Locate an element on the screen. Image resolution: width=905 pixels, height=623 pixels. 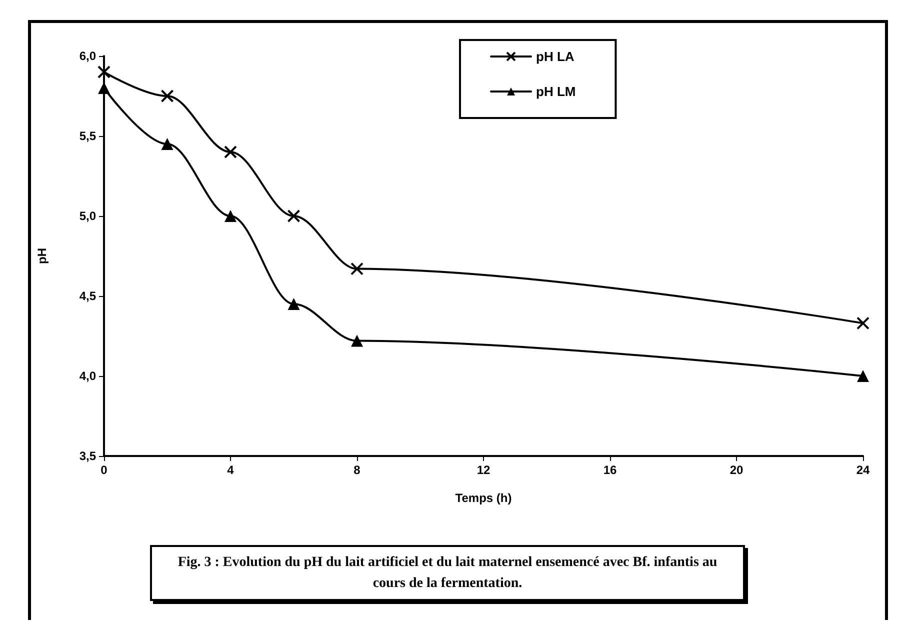
x-axis-title: Temps (h) is located at coordinates (483, 498).